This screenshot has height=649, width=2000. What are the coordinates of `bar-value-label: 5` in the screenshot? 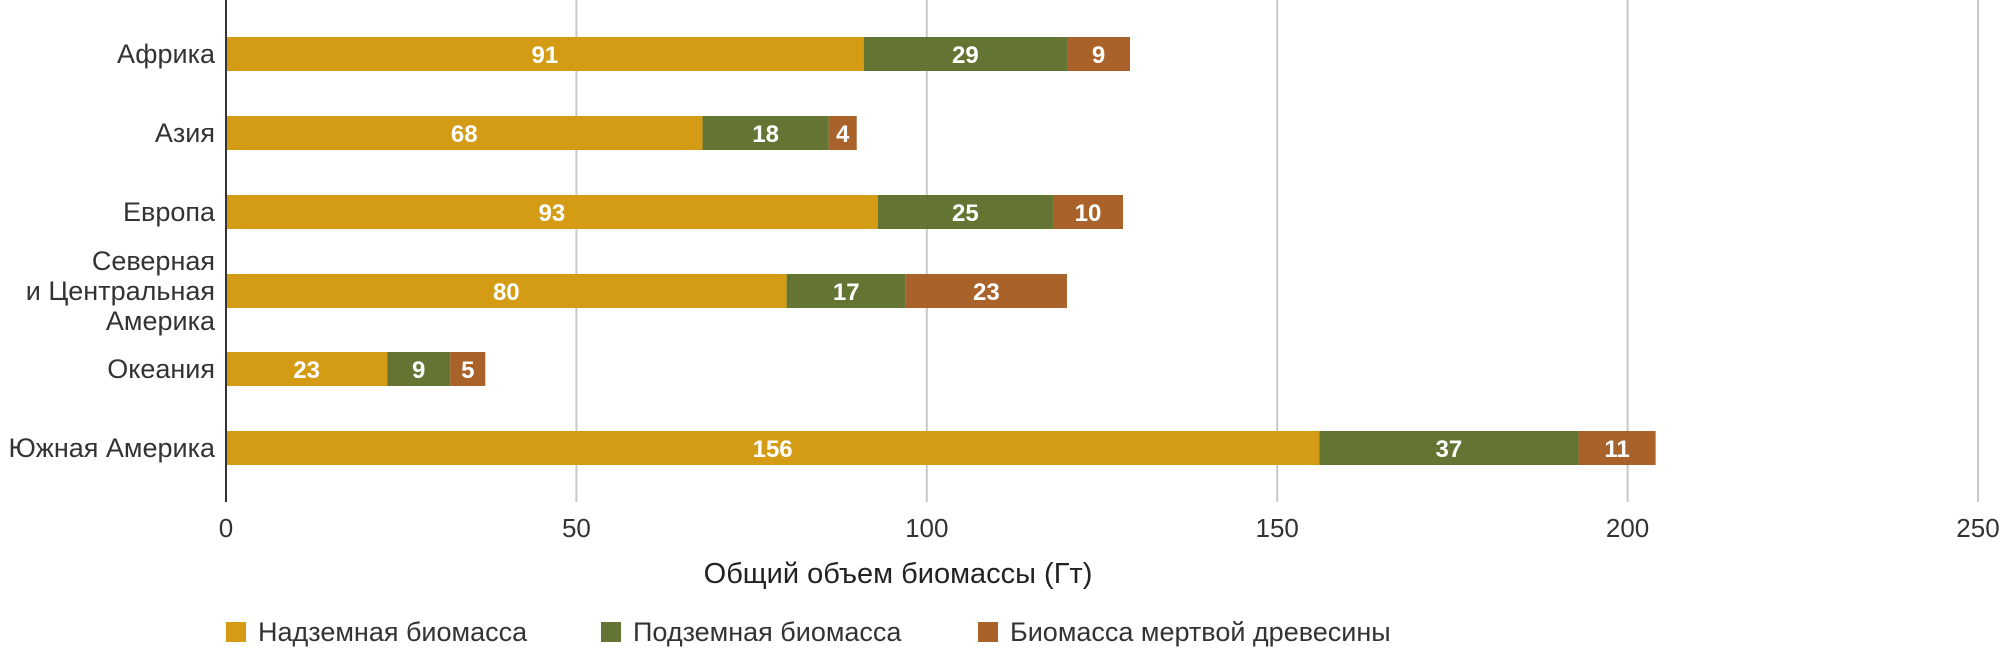 It's located at (467, 370).